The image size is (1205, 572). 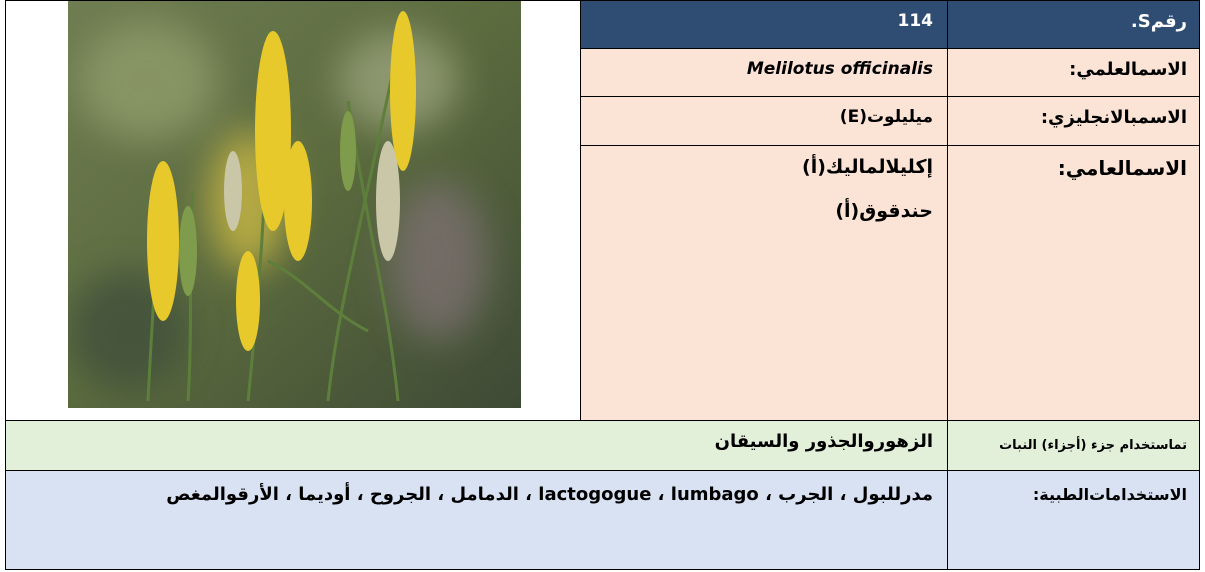 I want to click on label-cell: الاسمبالانجليزي:, so click(x=1073, y=121).